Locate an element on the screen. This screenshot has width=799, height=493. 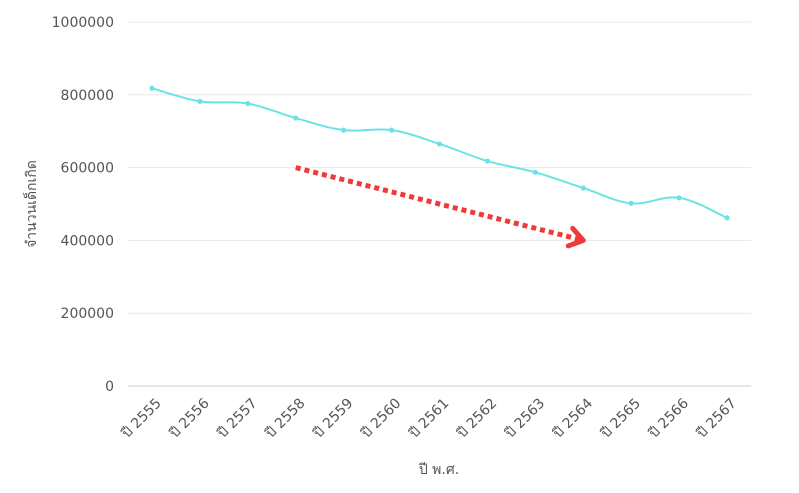
x-tick-label: ปี 2567 is located at coordinates (717, 419).